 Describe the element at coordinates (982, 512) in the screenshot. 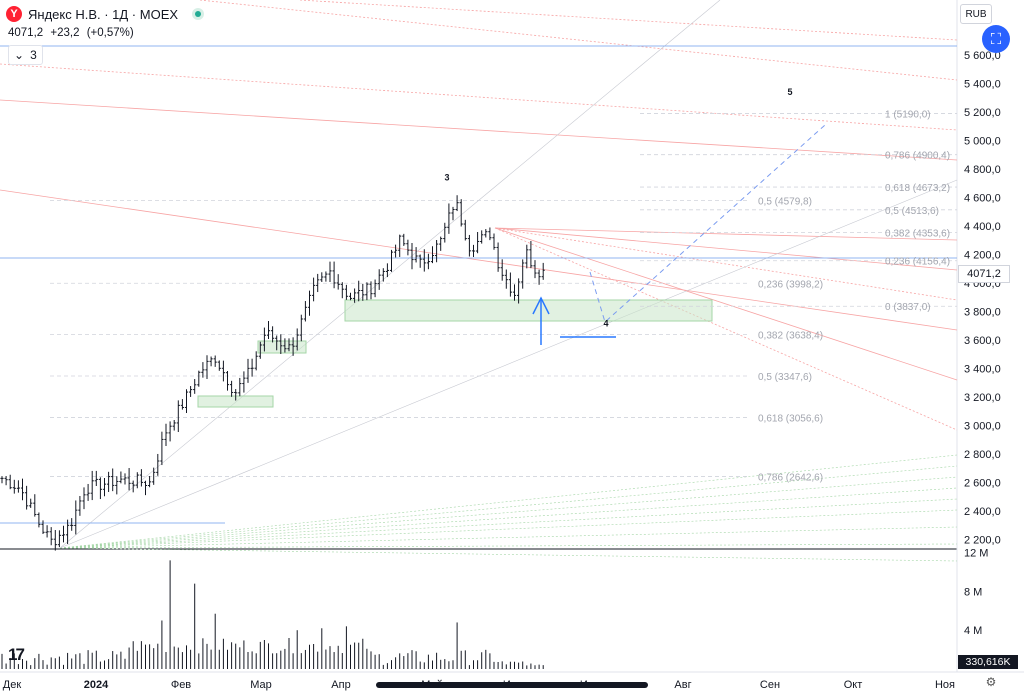

I see `price-axis-label: 2 400,0` at that location.